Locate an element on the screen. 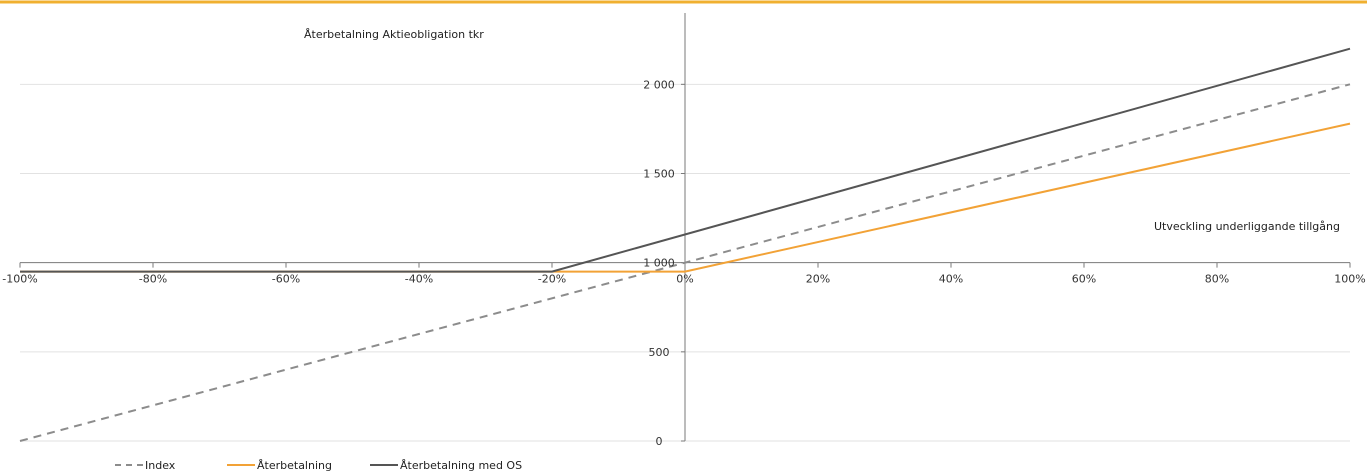 This screenshot has width=1367, height=474. x-tick-label: -20% is located at coordinates (552, 279).